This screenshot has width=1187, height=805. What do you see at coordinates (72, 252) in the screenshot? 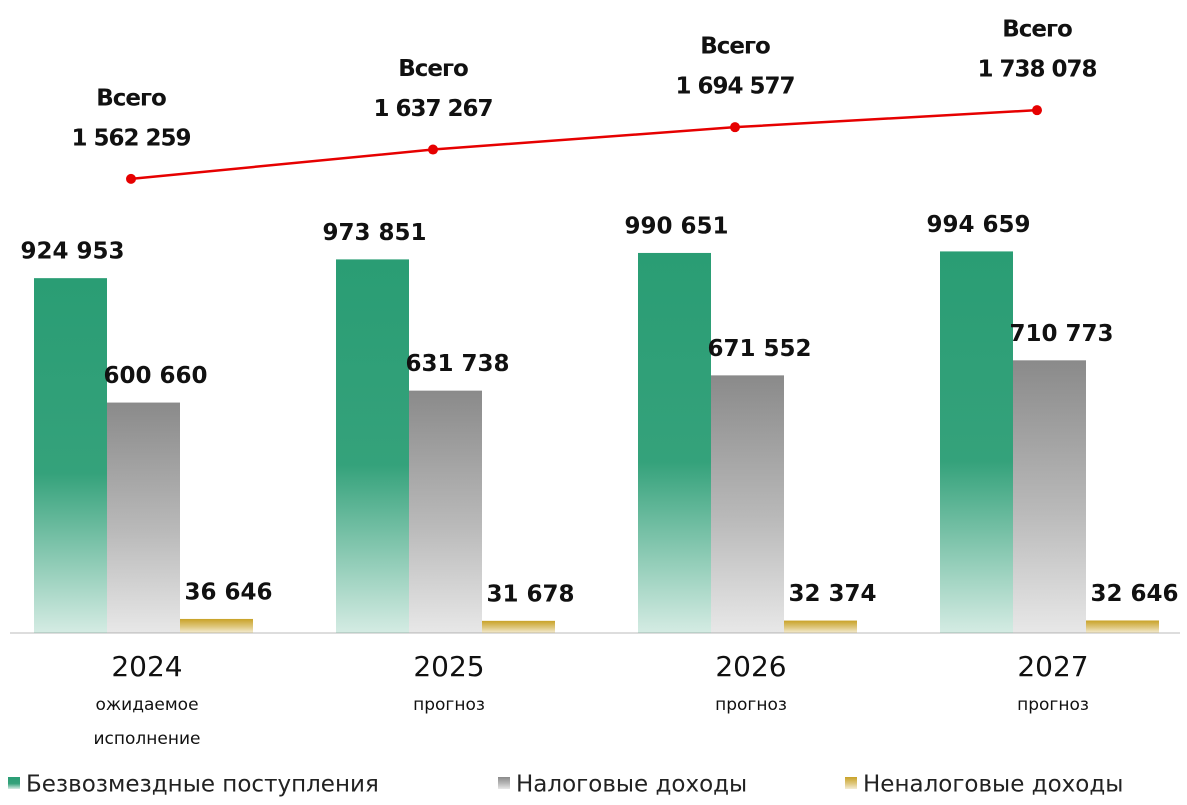
I see `value-label: 924 953` at bounding box center [72, 252].